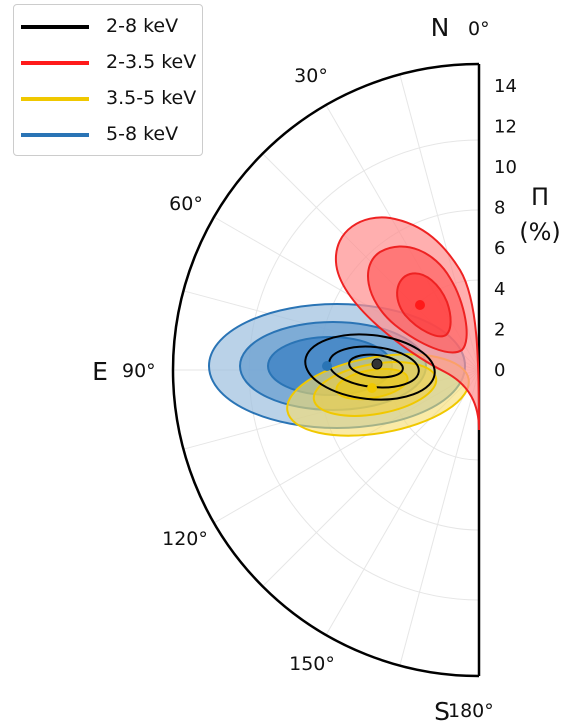  Describe the element at coordinates (185, 539) in the screenshot. I see `angle-tick-label: 120°` at that location.